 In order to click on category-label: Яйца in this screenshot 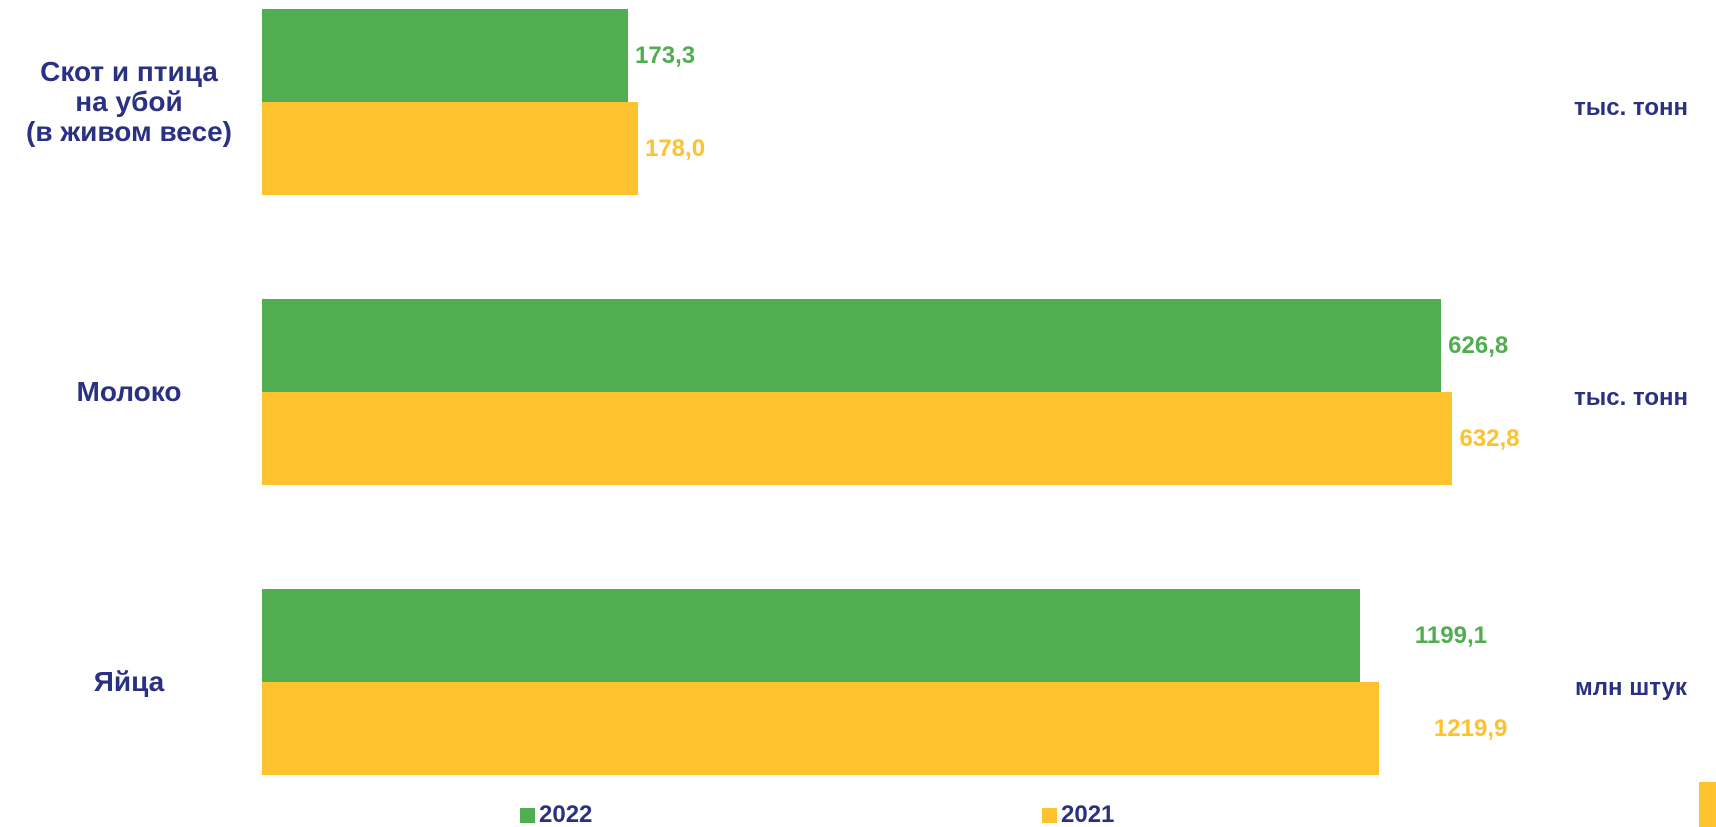, I will do `click(129, 681)`.